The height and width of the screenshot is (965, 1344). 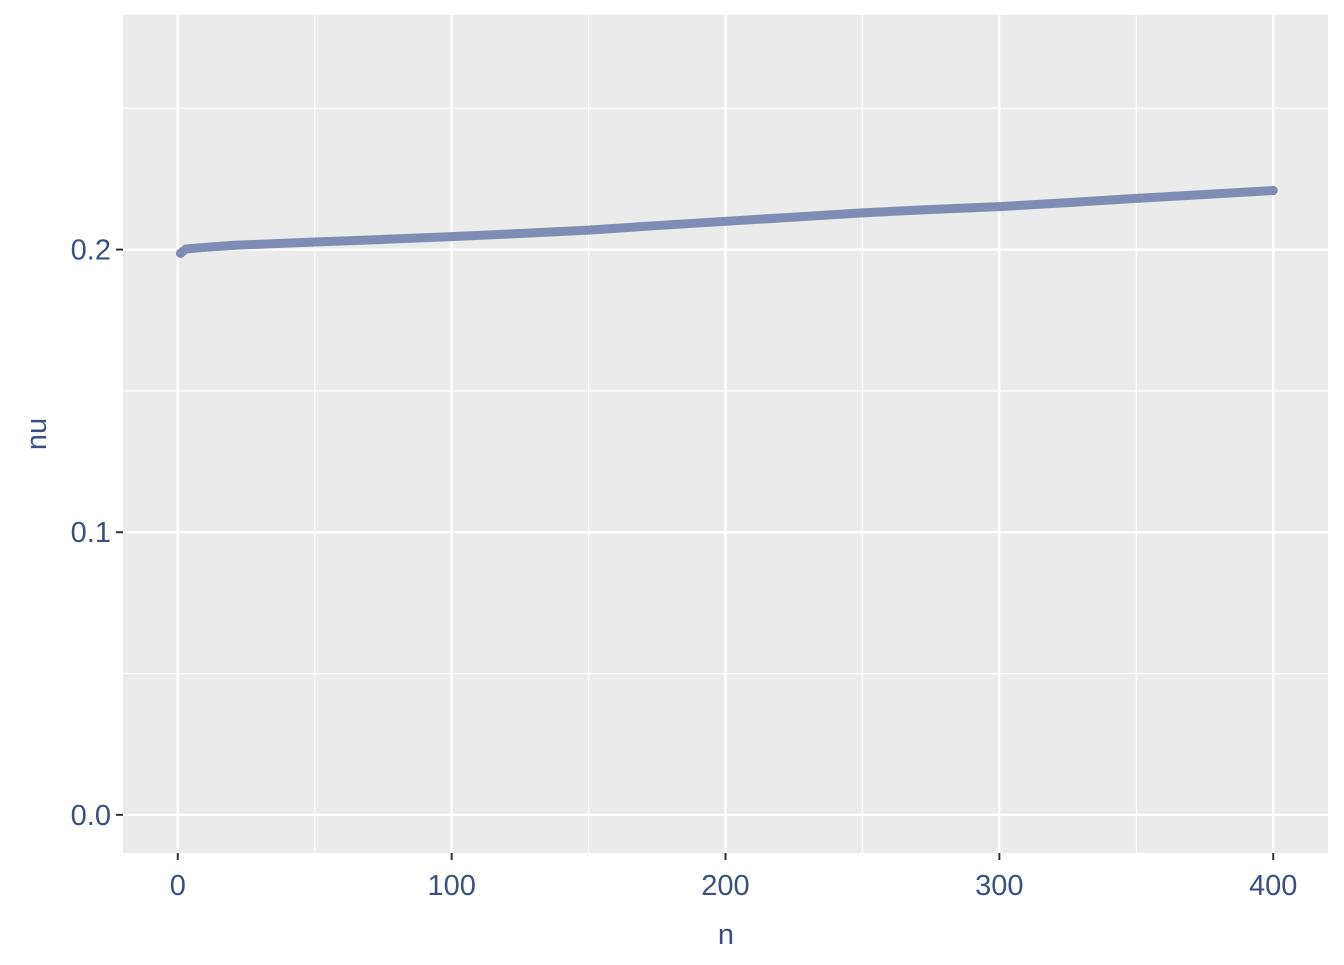 What do you see at coordinates (178, 886) in the screenshot?
I see `x-tick-label: 0` at bounding box center [178, 886].